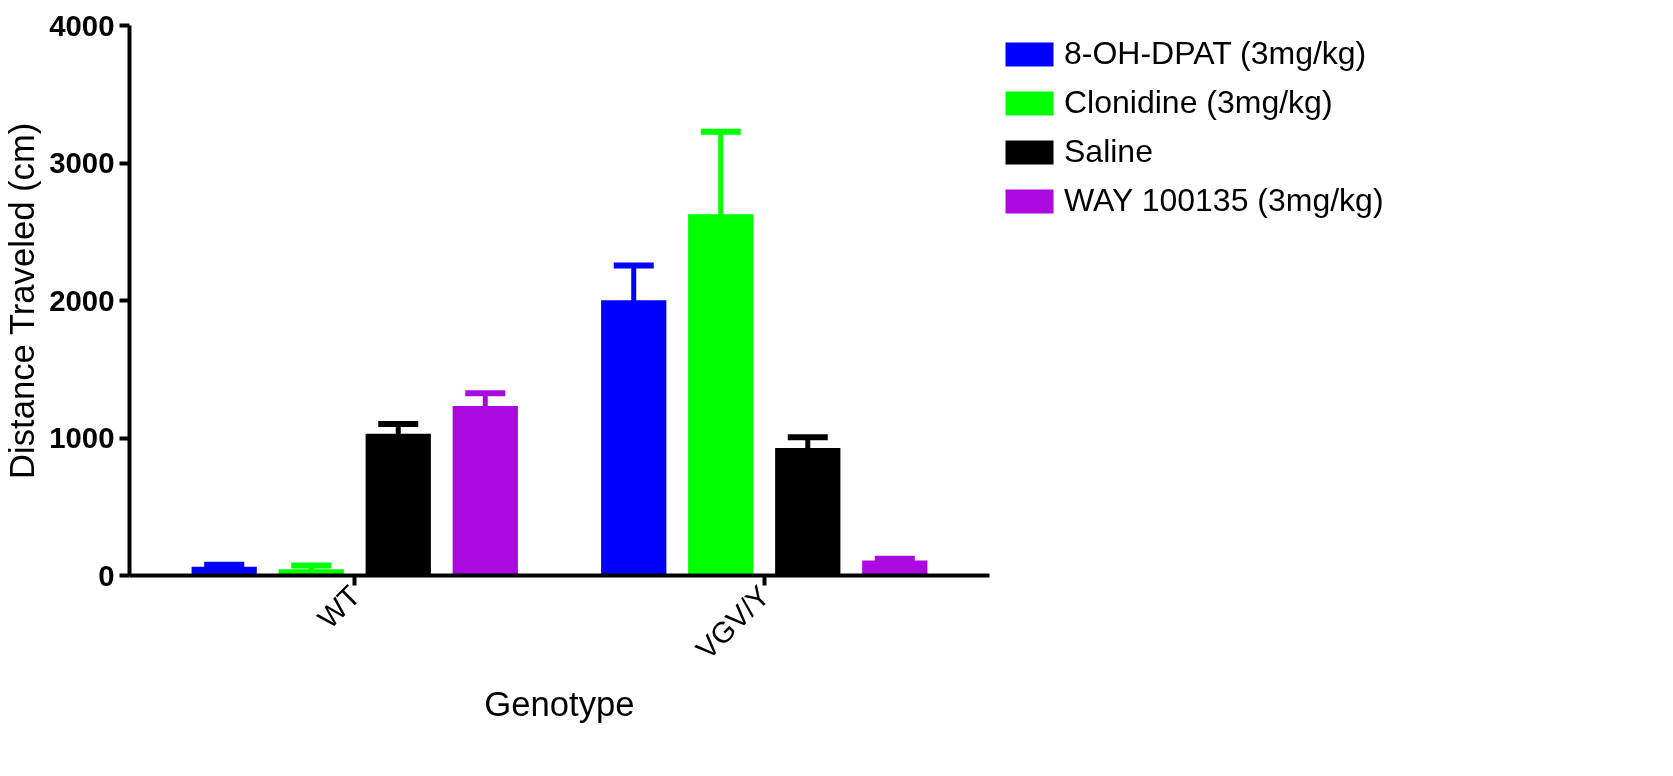 The image size is (1673, 776). I want to click on y-axis-title: Distance Traveled (cm), so click(22, 300).